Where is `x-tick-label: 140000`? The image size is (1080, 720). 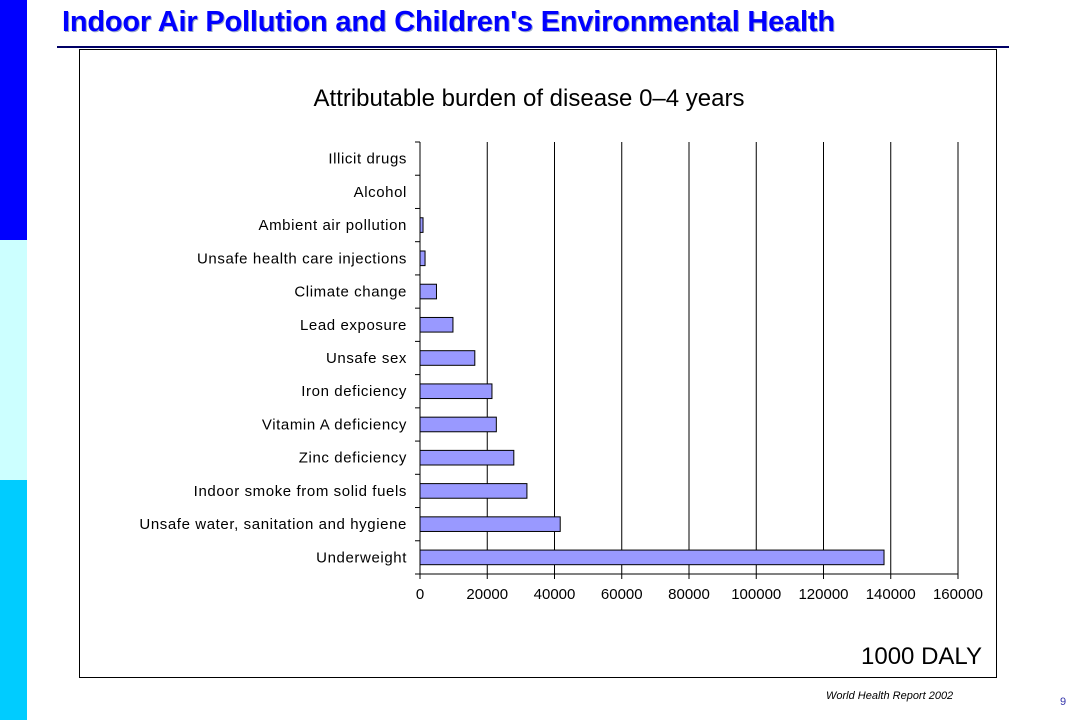
x-tick-label: 140000 is located at coordinates (891, 594).